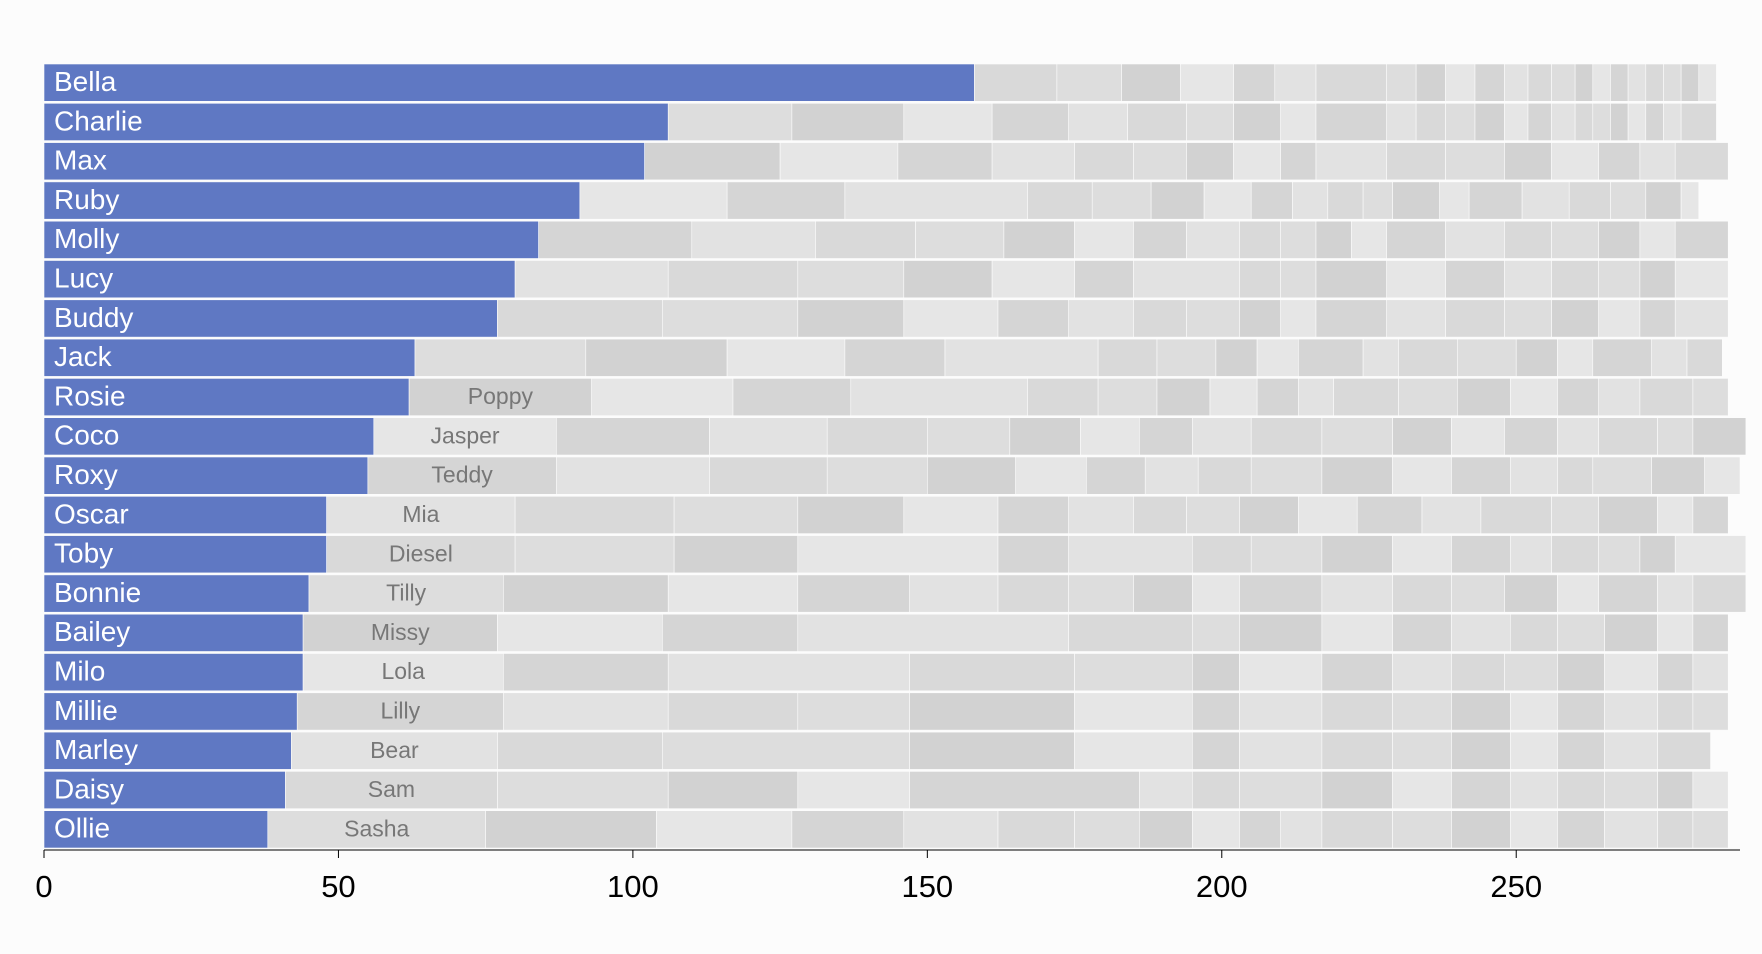 The width and height of the screenshot is (1762, 954). What do you see at coordinates (92, 631) in the screenshot?
I see `row-name: Bailey` at bounding box center [92, 631].